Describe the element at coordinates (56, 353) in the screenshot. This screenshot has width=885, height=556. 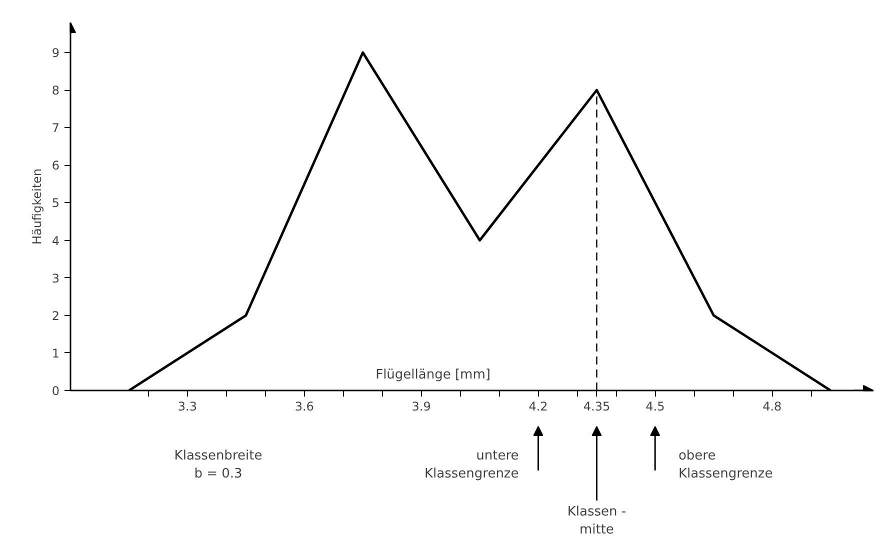
I see `y-tick-label: 1` at that location.